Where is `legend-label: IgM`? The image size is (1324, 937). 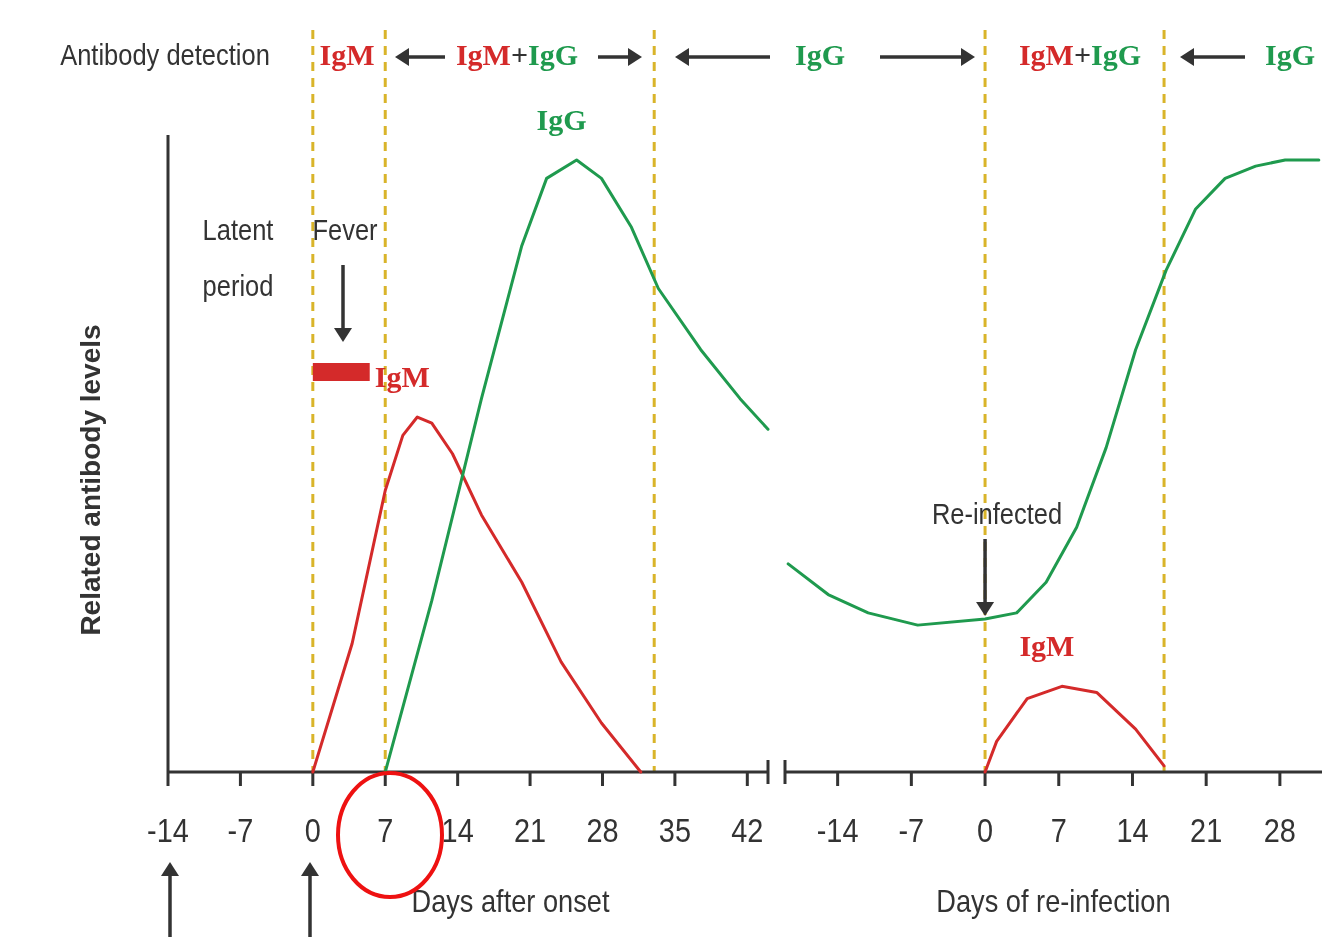
legend-label: IgM is located at coordinates (402, 377).